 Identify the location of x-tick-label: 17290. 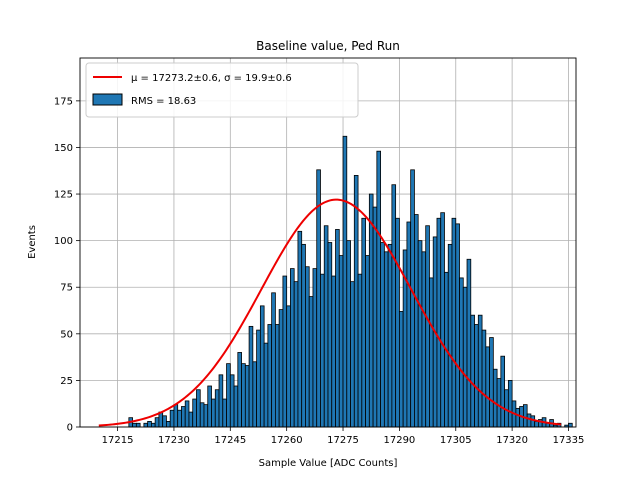
(399, 440).